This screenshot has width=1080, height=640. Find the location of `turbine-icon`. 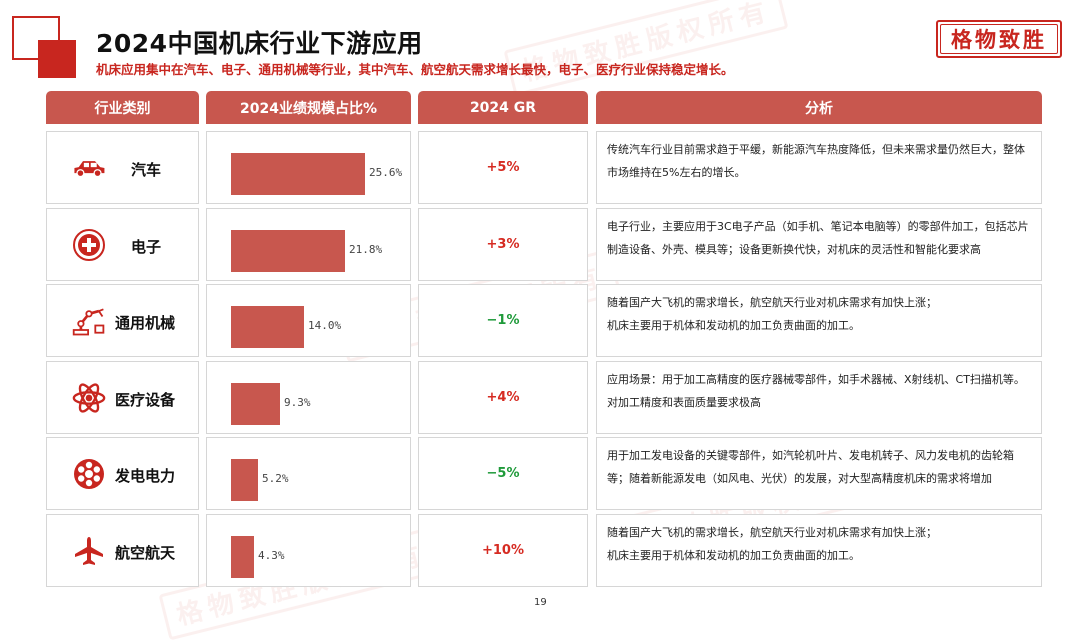

turbine-icon is located at coordinates (89, 474).